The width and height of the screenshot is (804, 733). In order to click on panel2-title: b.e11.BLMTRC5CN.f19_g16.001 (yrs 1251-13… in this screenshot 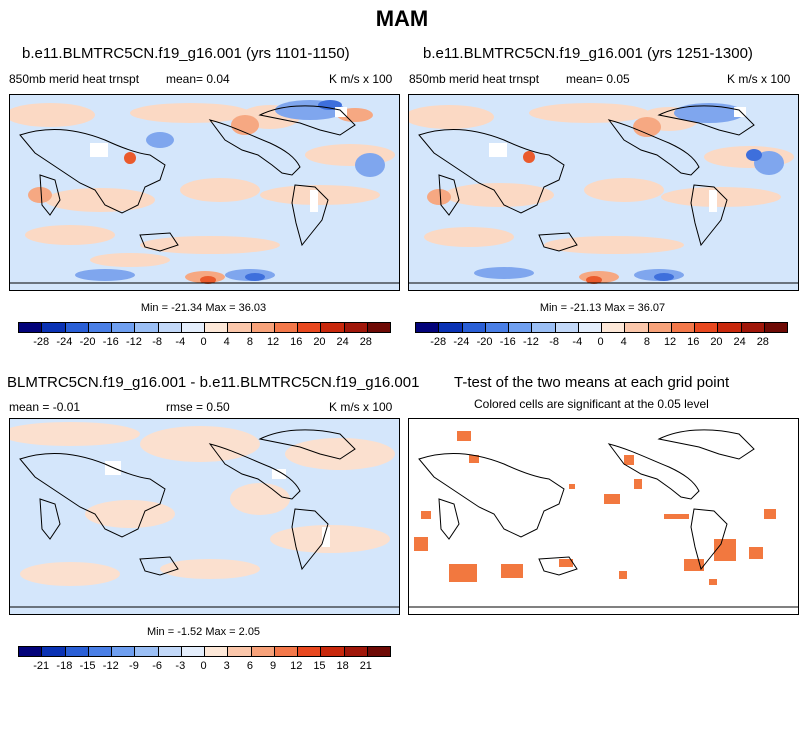, I will do `click(588, 53)`.